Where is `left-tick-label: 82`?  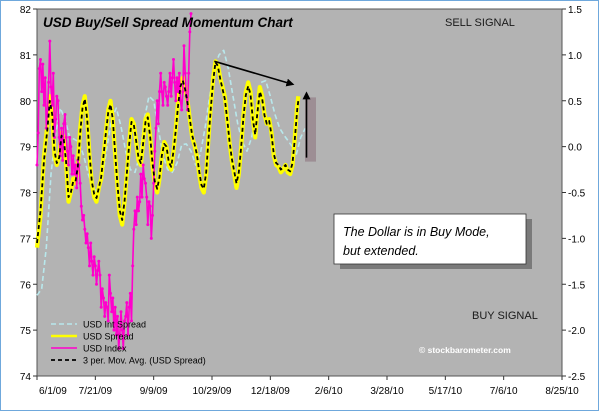 left-tick-label: 82 is located at coordinates (26, 10).